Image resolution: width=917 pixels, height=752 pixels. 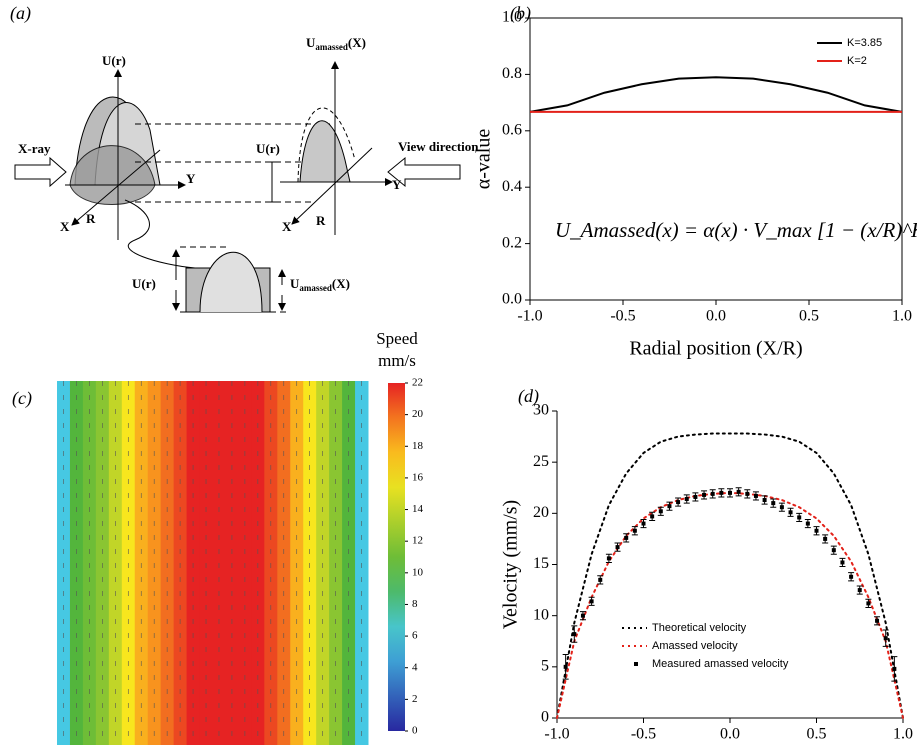 What do you see at coordinates (541, 563) in the screenshot?
I see `y-tick-label: 15` at bounding box center [541, 563].